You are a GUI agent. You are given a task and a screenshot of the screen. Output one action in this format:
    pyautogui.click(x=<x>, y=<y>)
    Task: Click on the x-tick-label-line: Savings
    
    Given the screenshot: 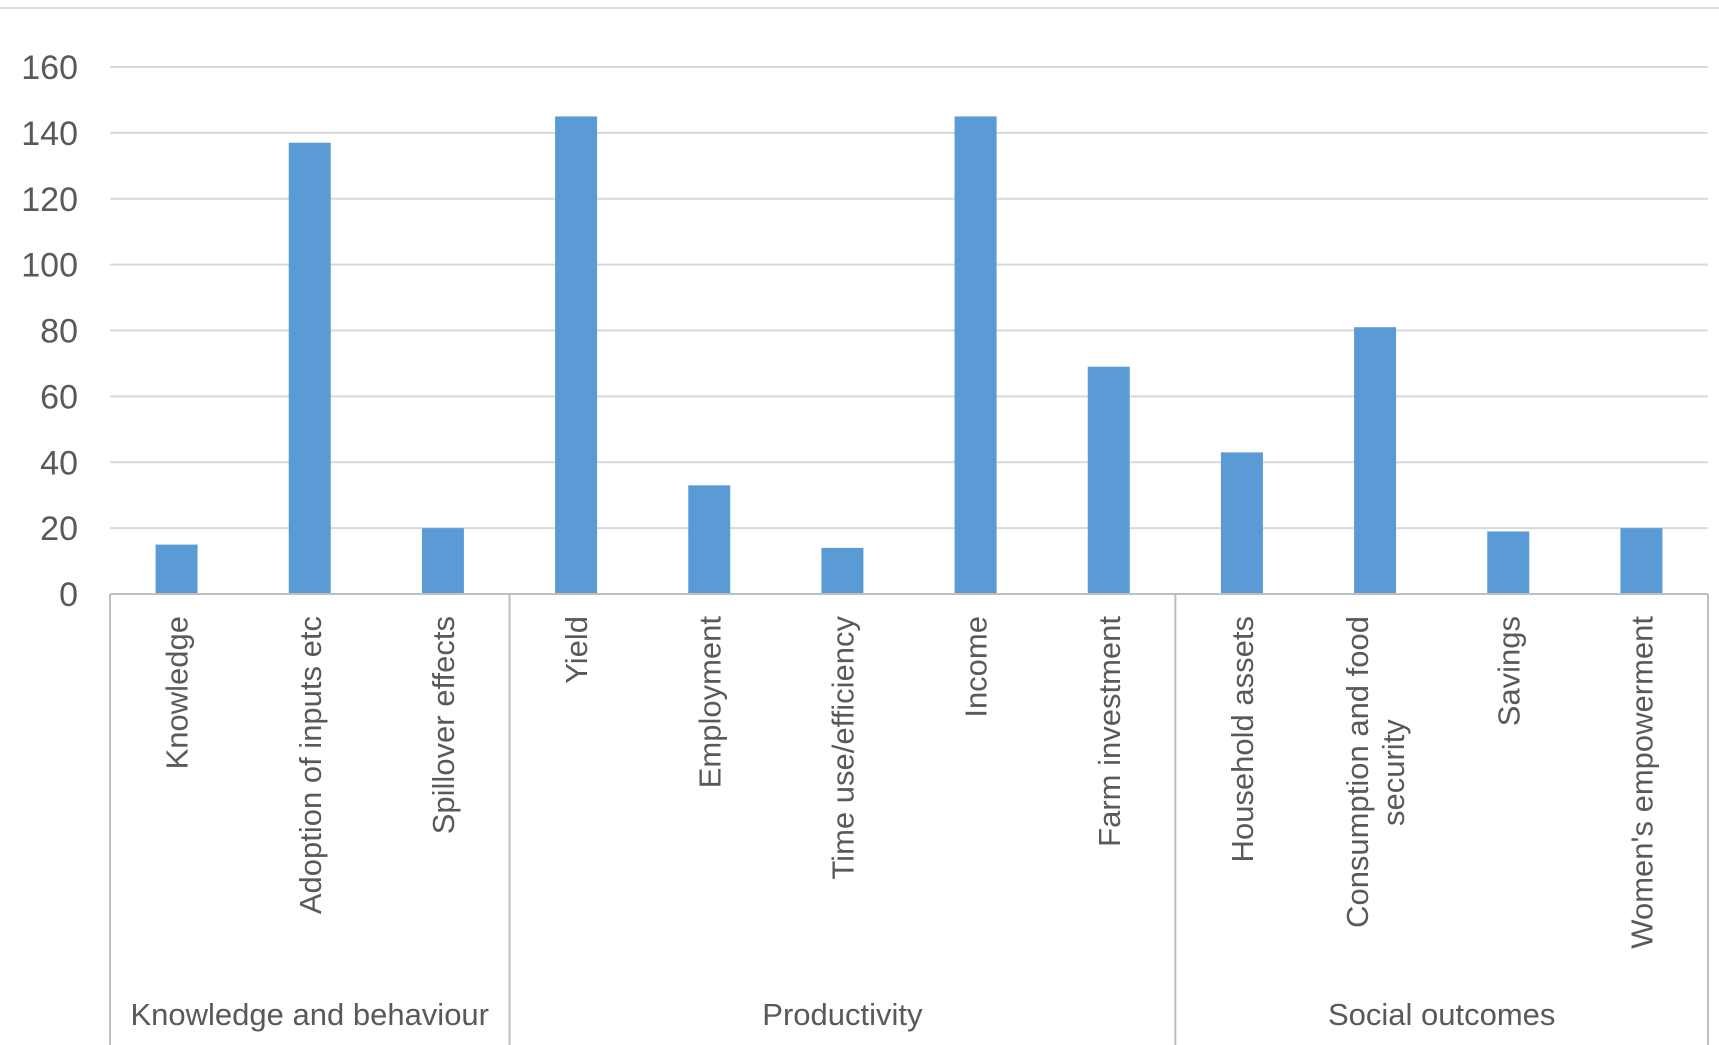 What is the action you would take?
    pyautogui.click(x=1508, y=671)
    